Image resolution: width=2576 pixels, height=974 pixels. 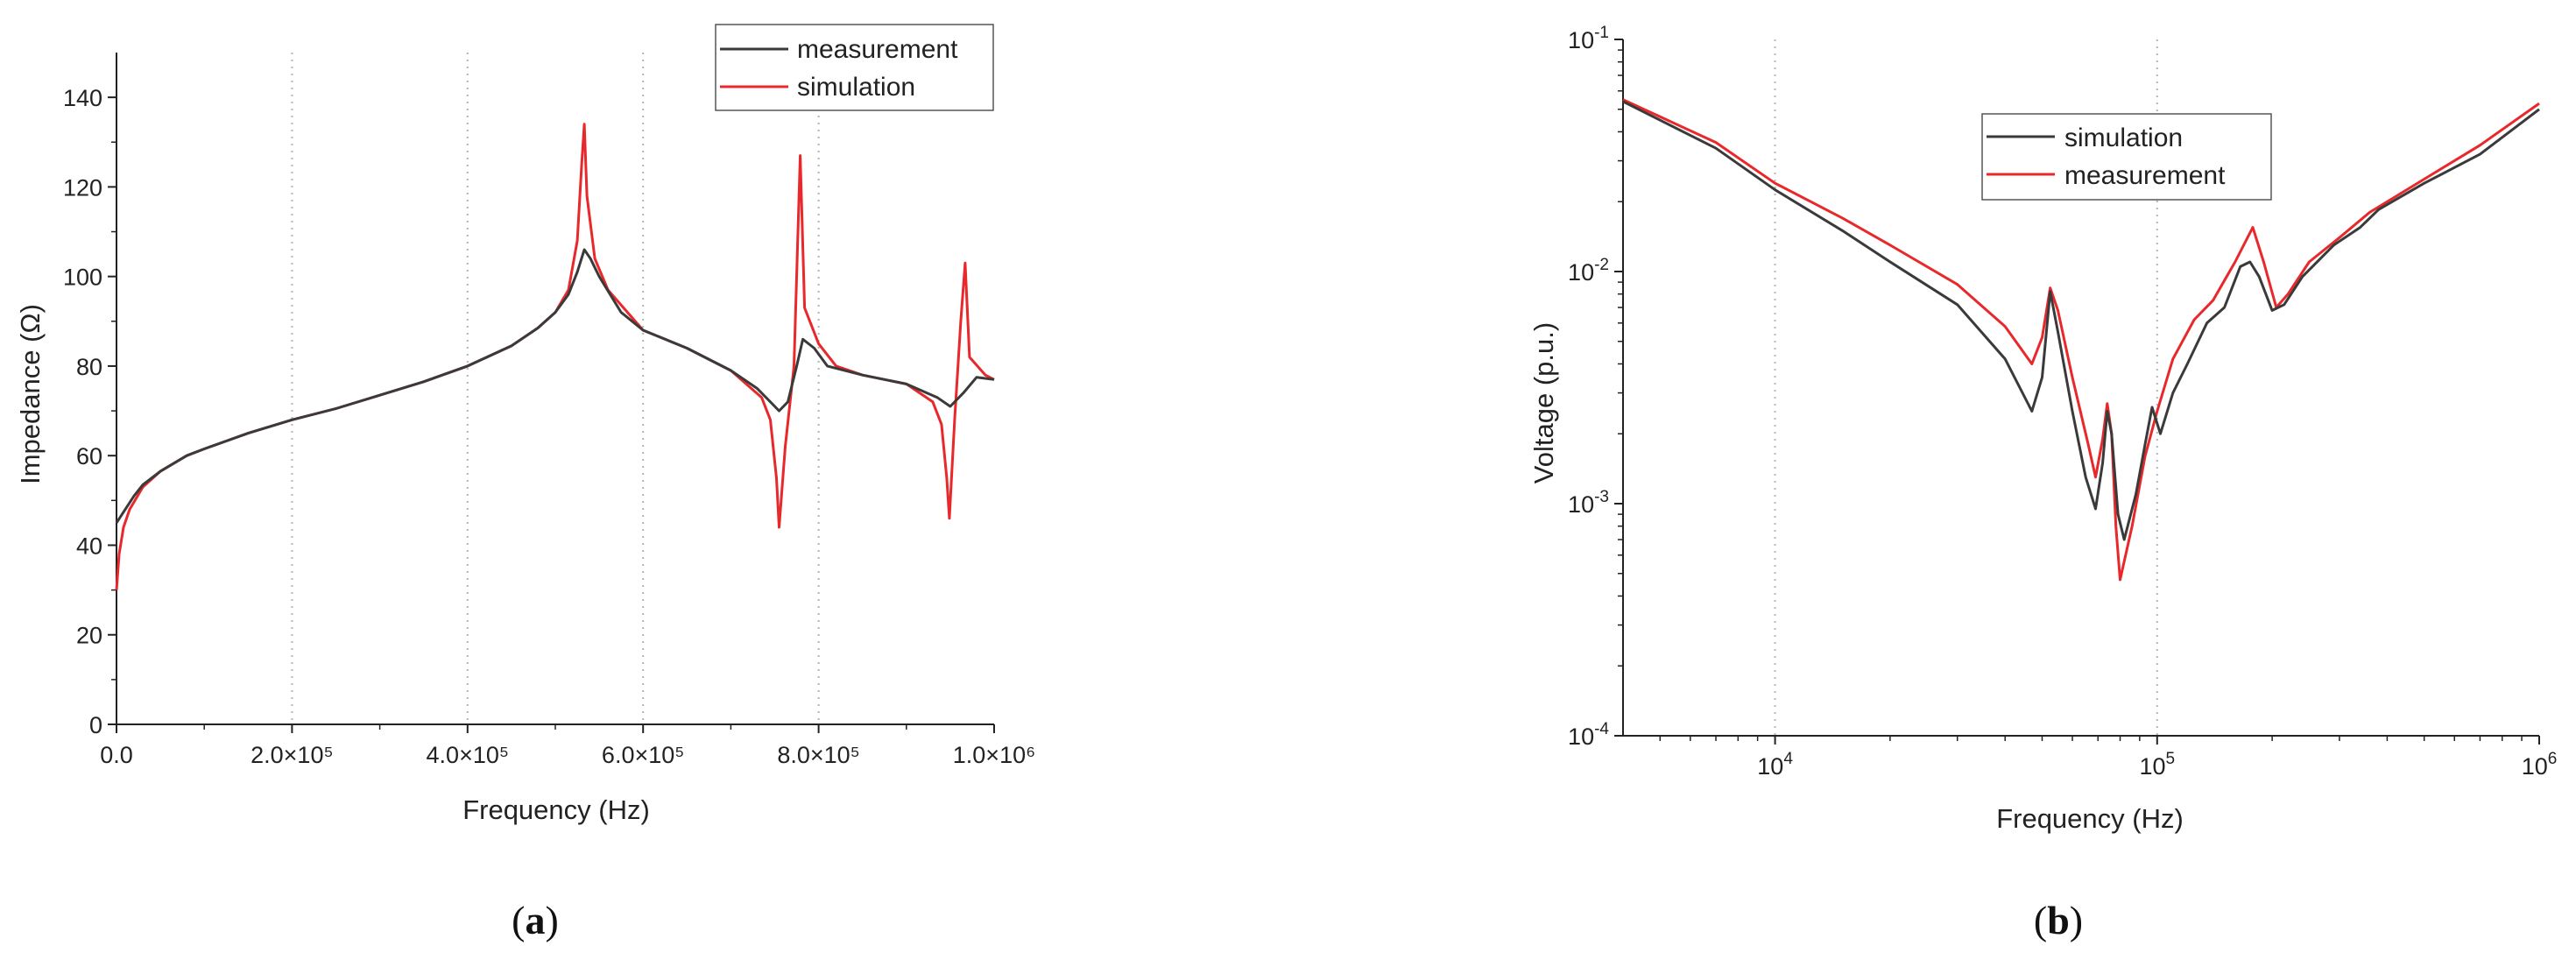 What do you see at coordinates (89, 412) in the screenshot?
I see `panel-a-y-ticks: 0 20 40 60 80 100 120 140` at bounding box center [89, 412].